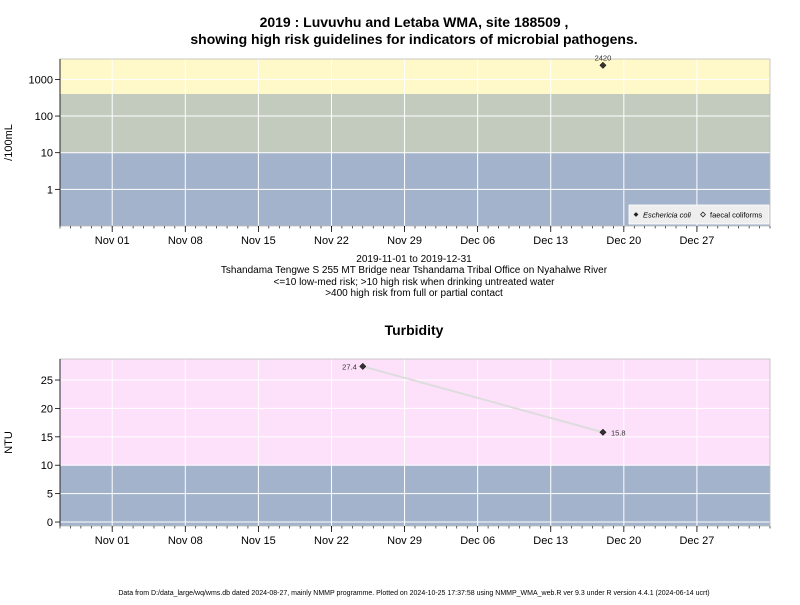 Image resolution: width=800 pixels, height=605 pixels. I want to click on data-label: 27.4, so click(349, 366).